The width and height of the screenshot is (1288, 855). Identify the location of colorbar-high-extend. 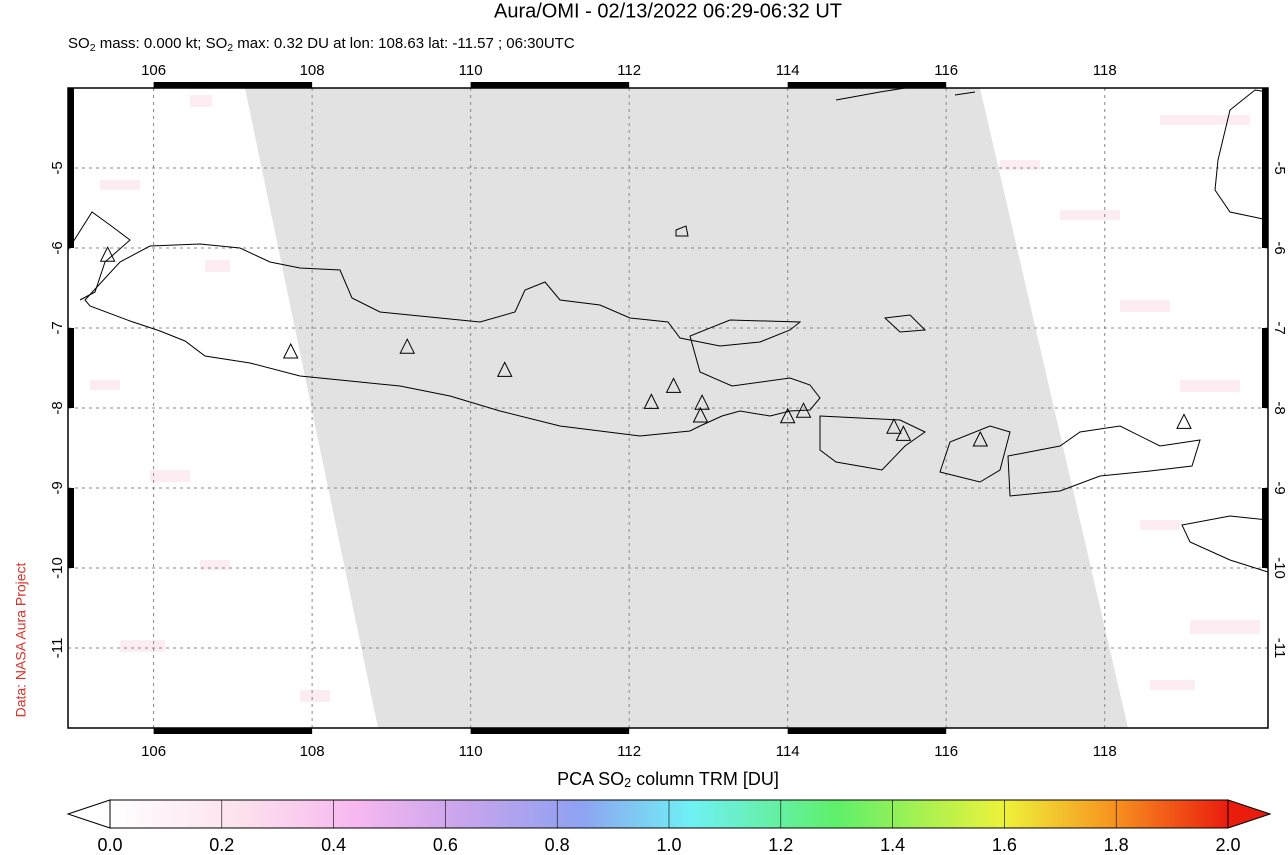
(1249, 814).